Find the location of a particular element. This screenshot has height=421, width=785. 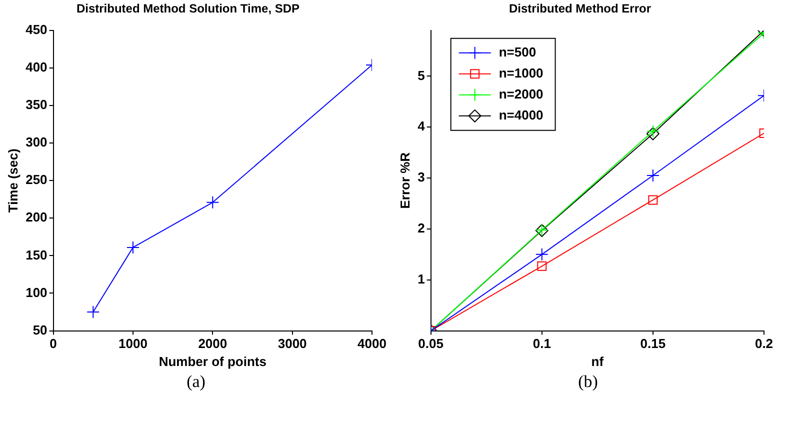

x-tick-label: 0.1 is located at coordinates (541, 344).